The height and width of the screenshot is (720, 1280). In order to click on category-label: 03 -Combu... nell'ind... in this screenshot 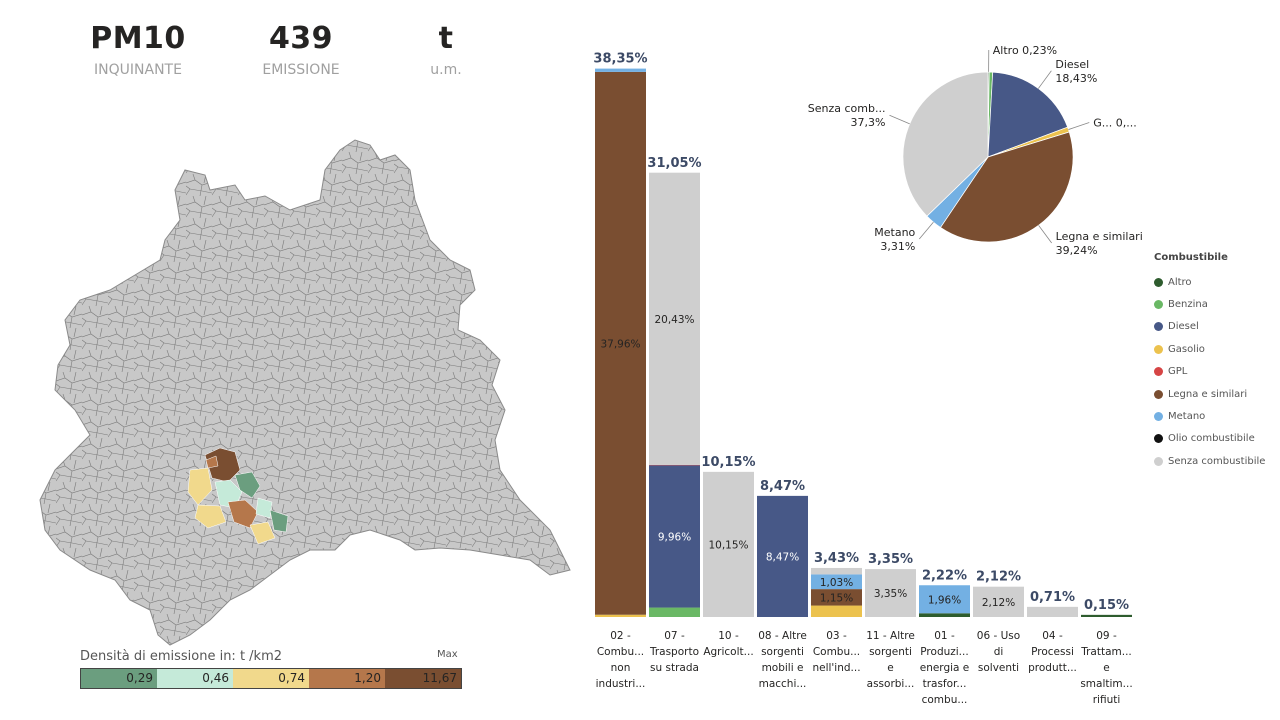, I will do `click(836, 652)`.